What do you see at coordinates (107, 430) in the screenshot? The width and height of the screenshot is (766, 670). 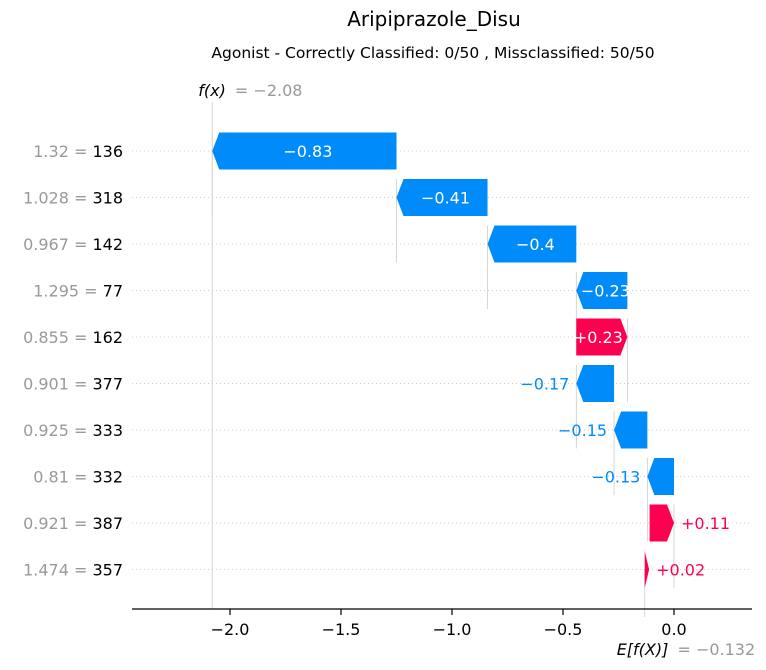 I see `feature-name: 333` at bounding box center [107, 430].